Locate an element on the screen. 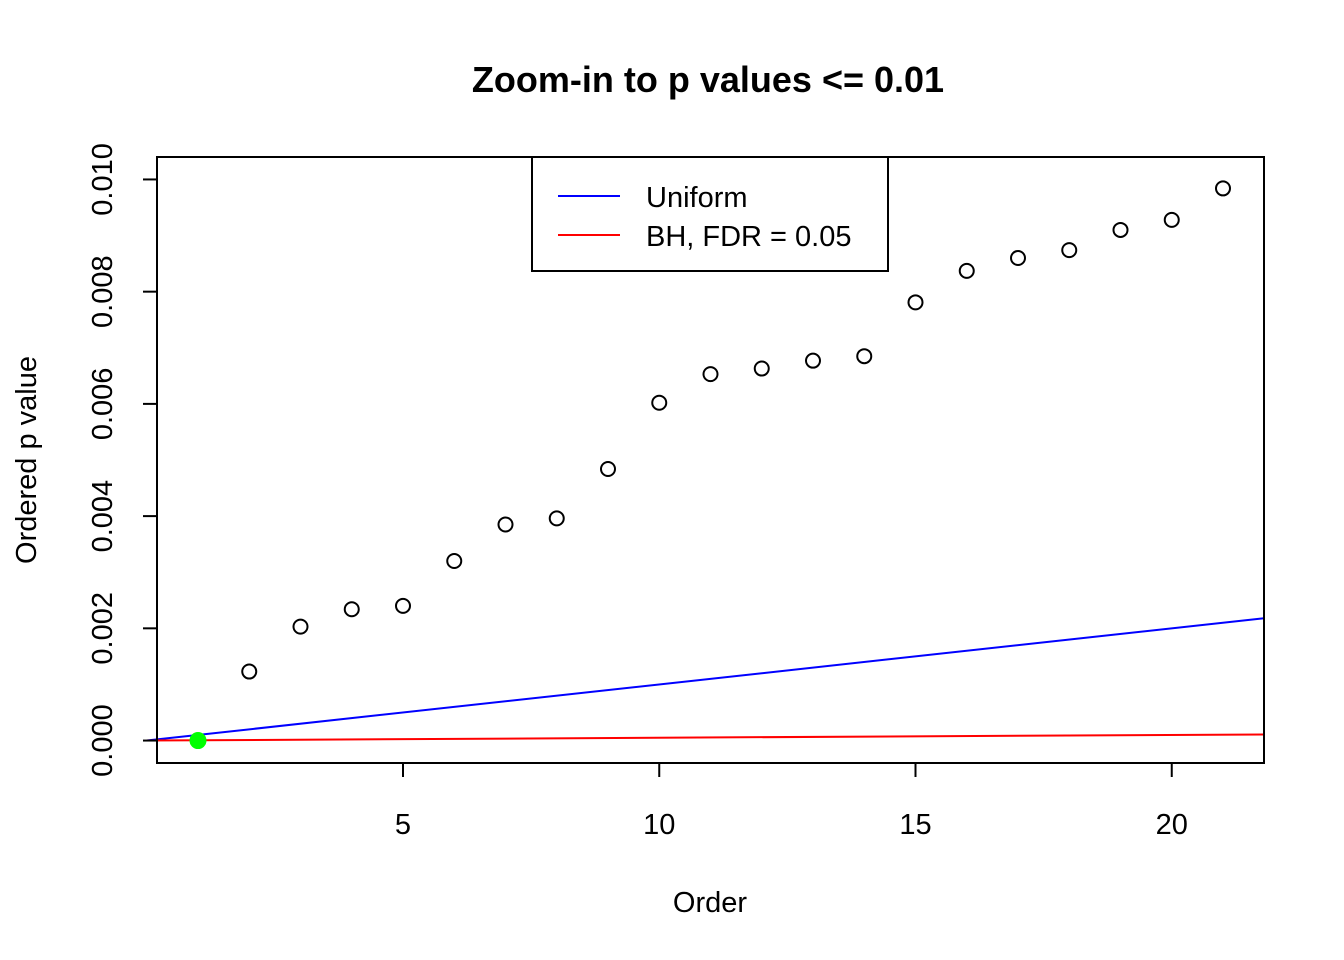 The height and width of the screenshot is (960, 1344). legend-label-uniform: Uniform is located at coordinates (697, 198).